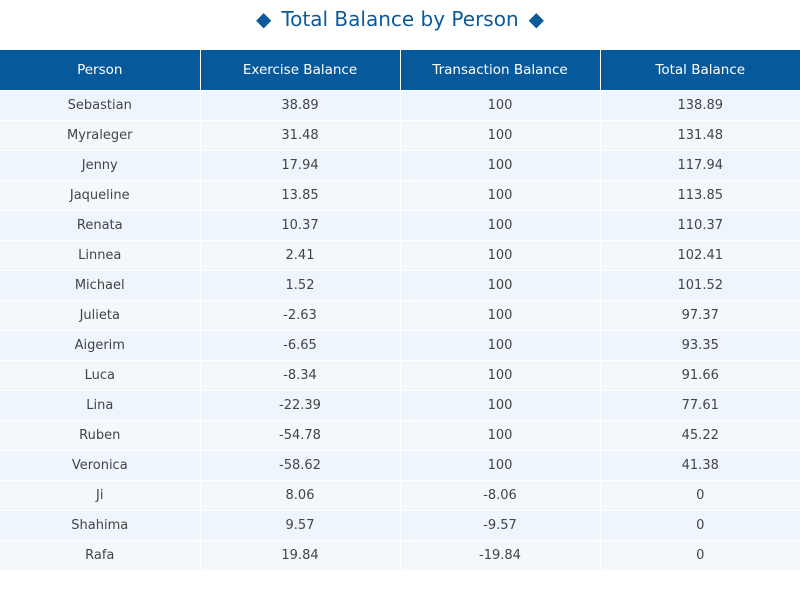 This screenshot has height=600, width=800. I want to click on table-row: Lina -22.39 100 77.61, so click(400, 405).